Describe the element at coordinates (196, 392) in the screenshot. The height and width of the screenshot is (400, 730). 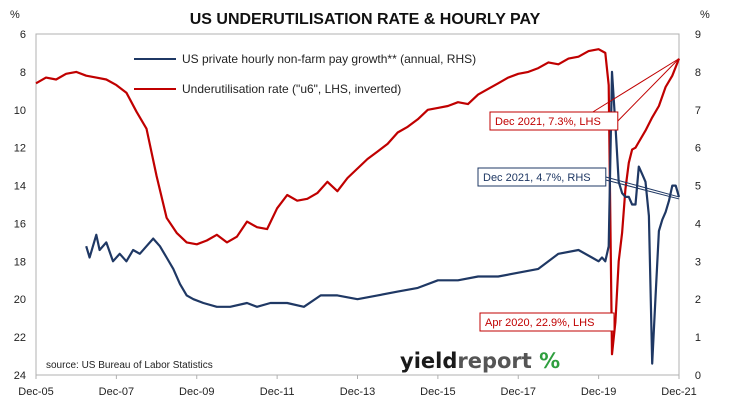
I see `x-tick-label: Dec-09` at that location.